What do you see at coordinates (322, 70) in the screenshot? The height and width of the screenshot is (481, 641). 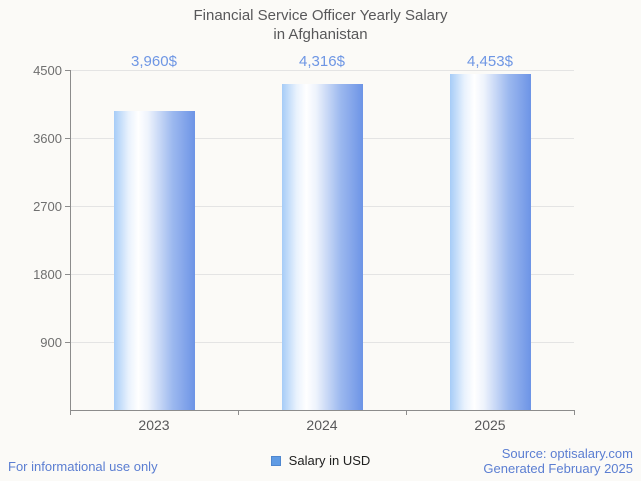 I see `gridline` at bounding box center [322, 70].